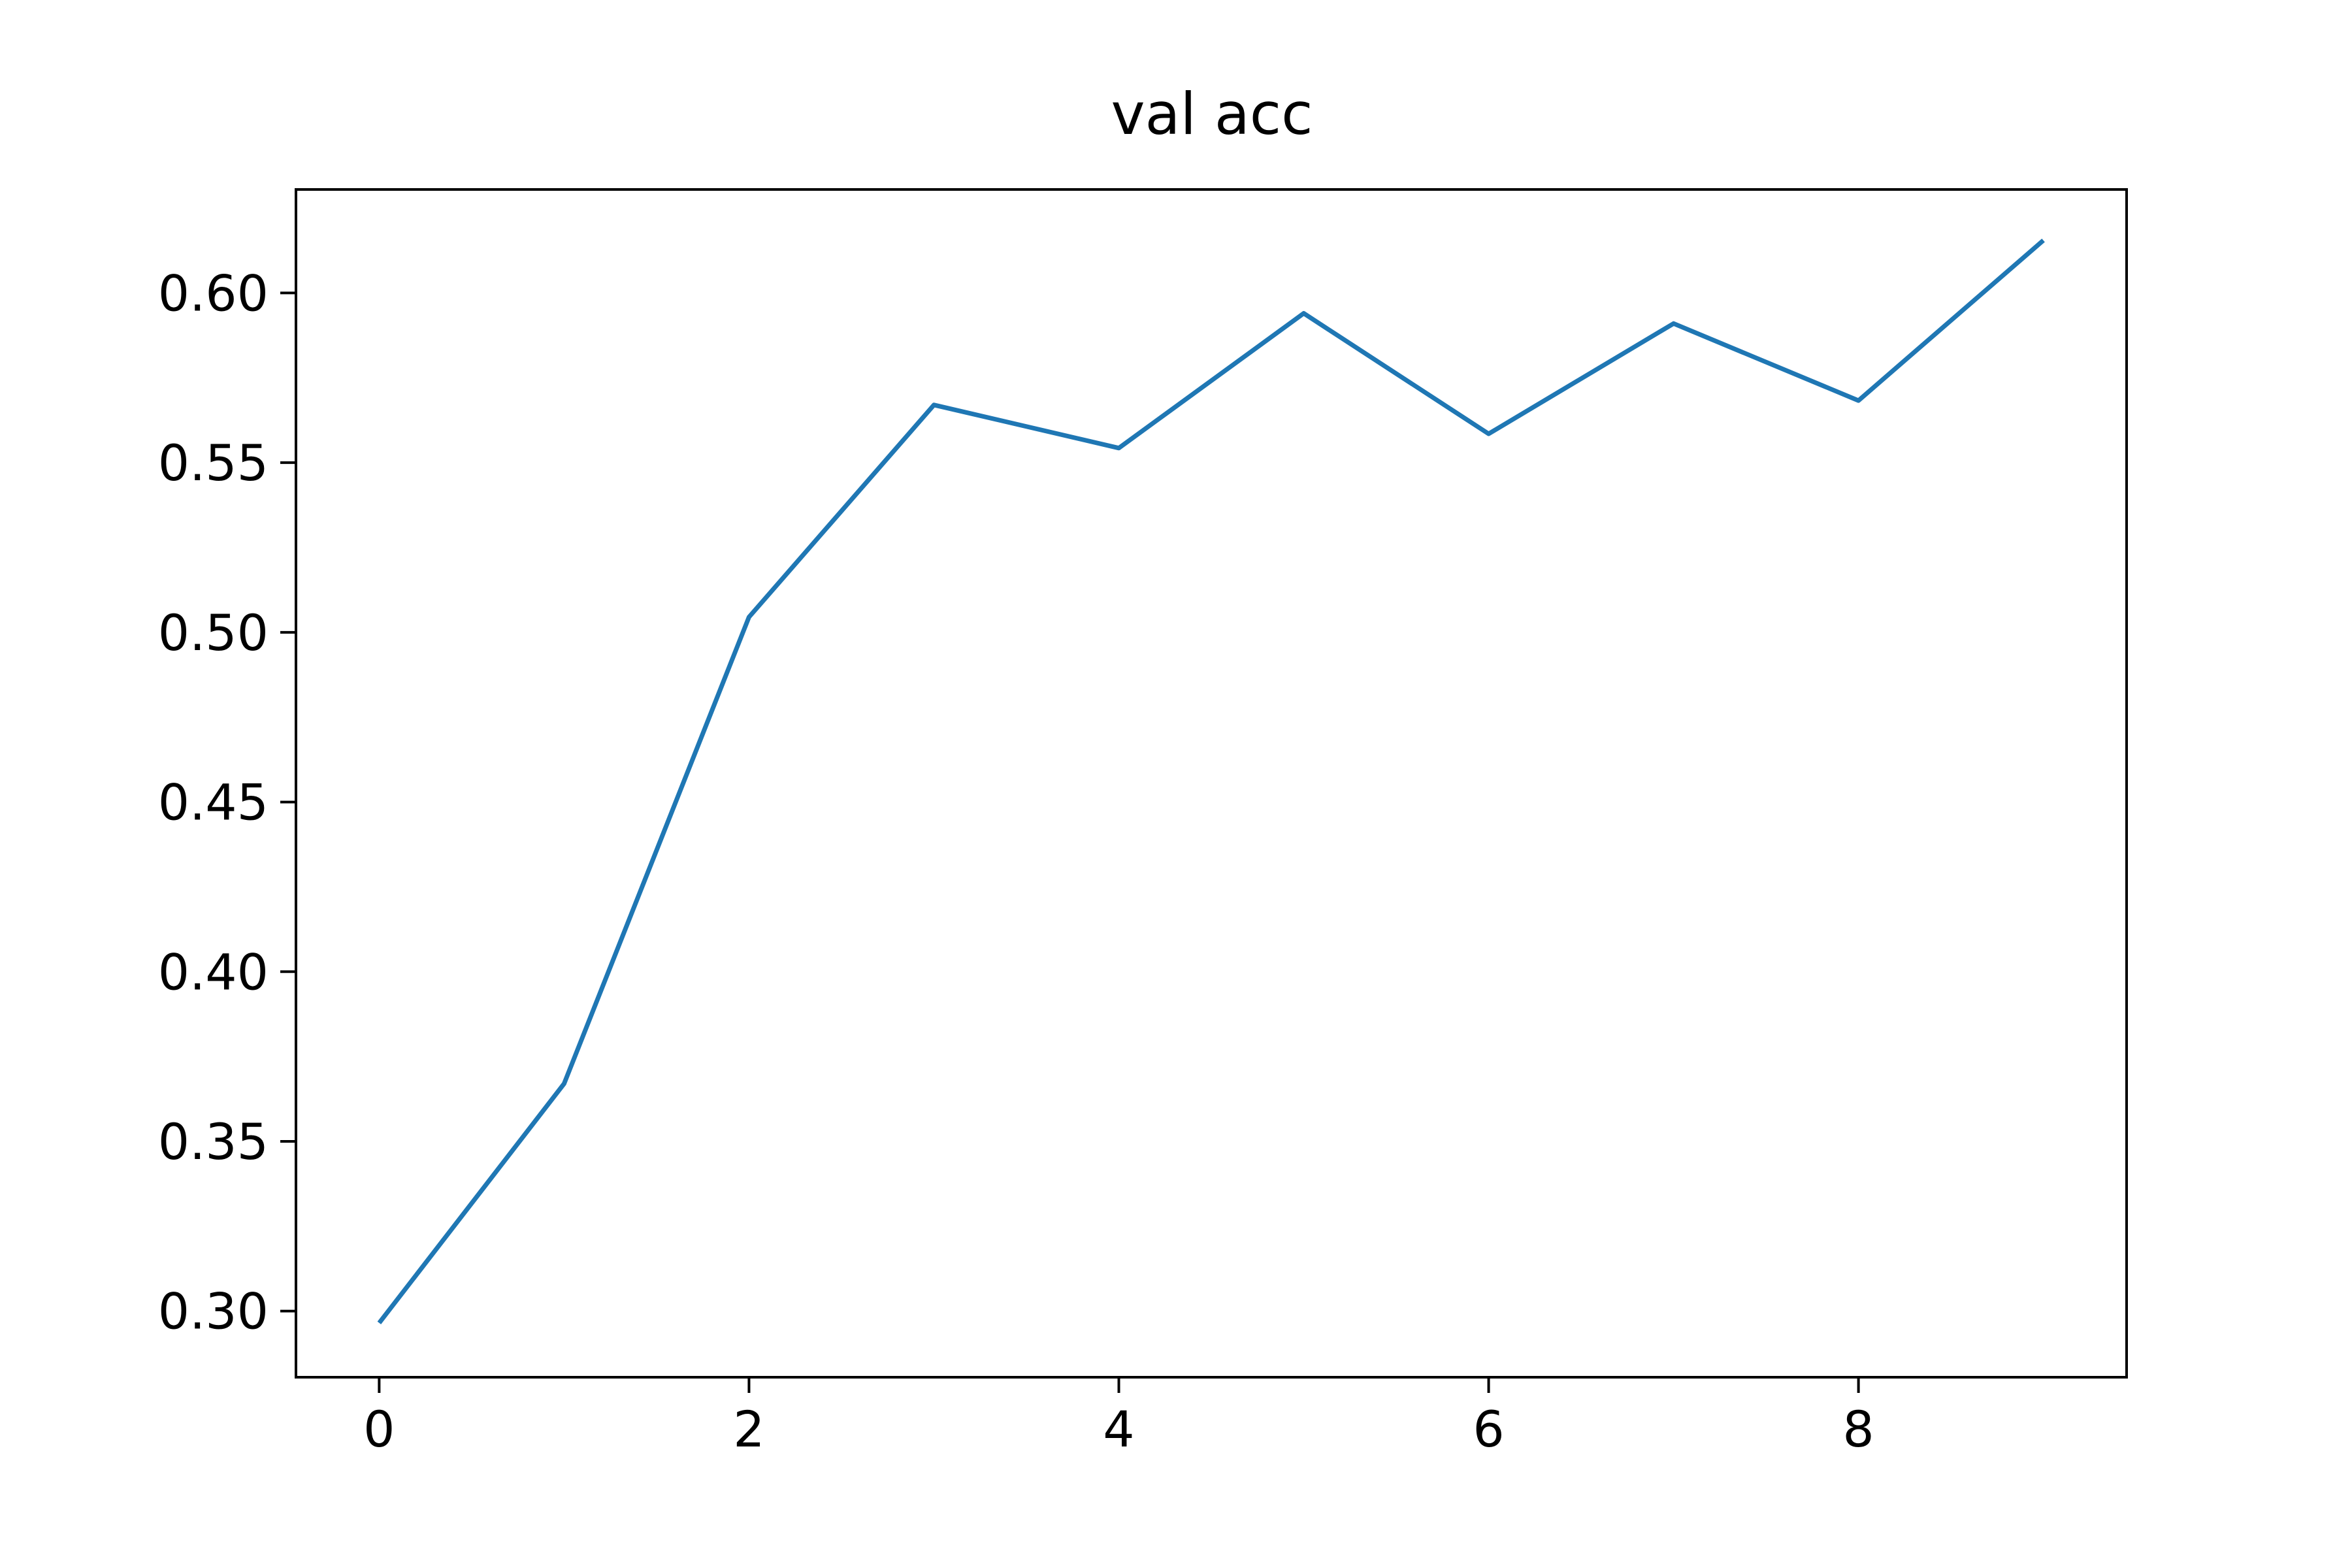  Describe the element at coordinates (213, 293) in the screenshot. I see `y-tick-label: 0.60` at that location.